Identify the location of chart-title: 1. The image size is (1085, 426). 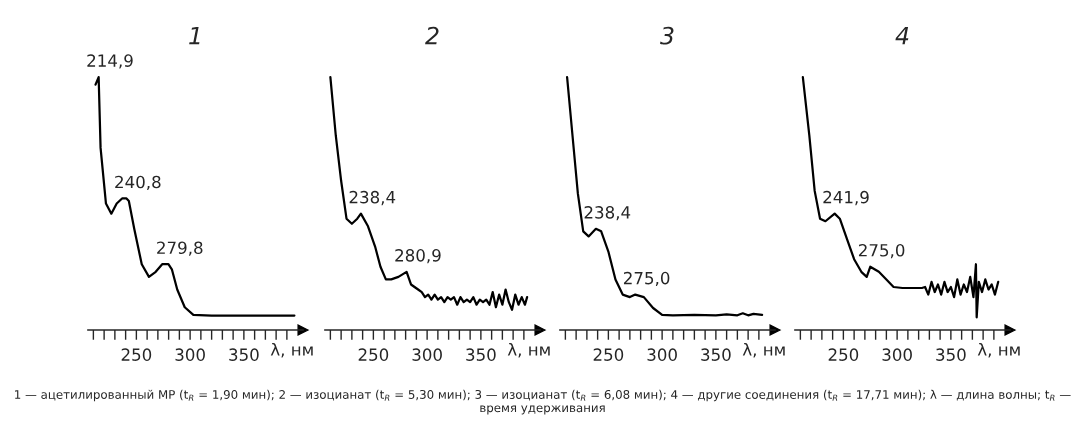
(194, 36).